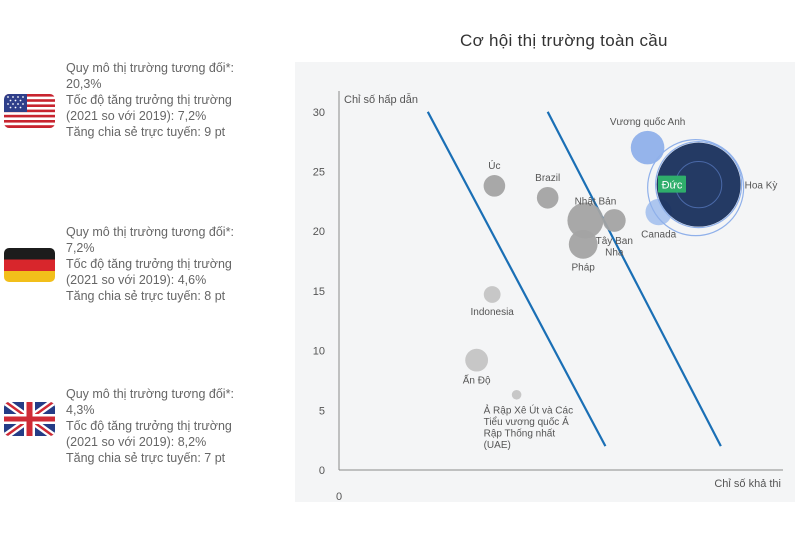 Image resolution: width=800 pixels, height=533 pixels. Describe the element at coordinates (614, 241) in the screenshot. I see `data-label: Tây Ban` at that location.